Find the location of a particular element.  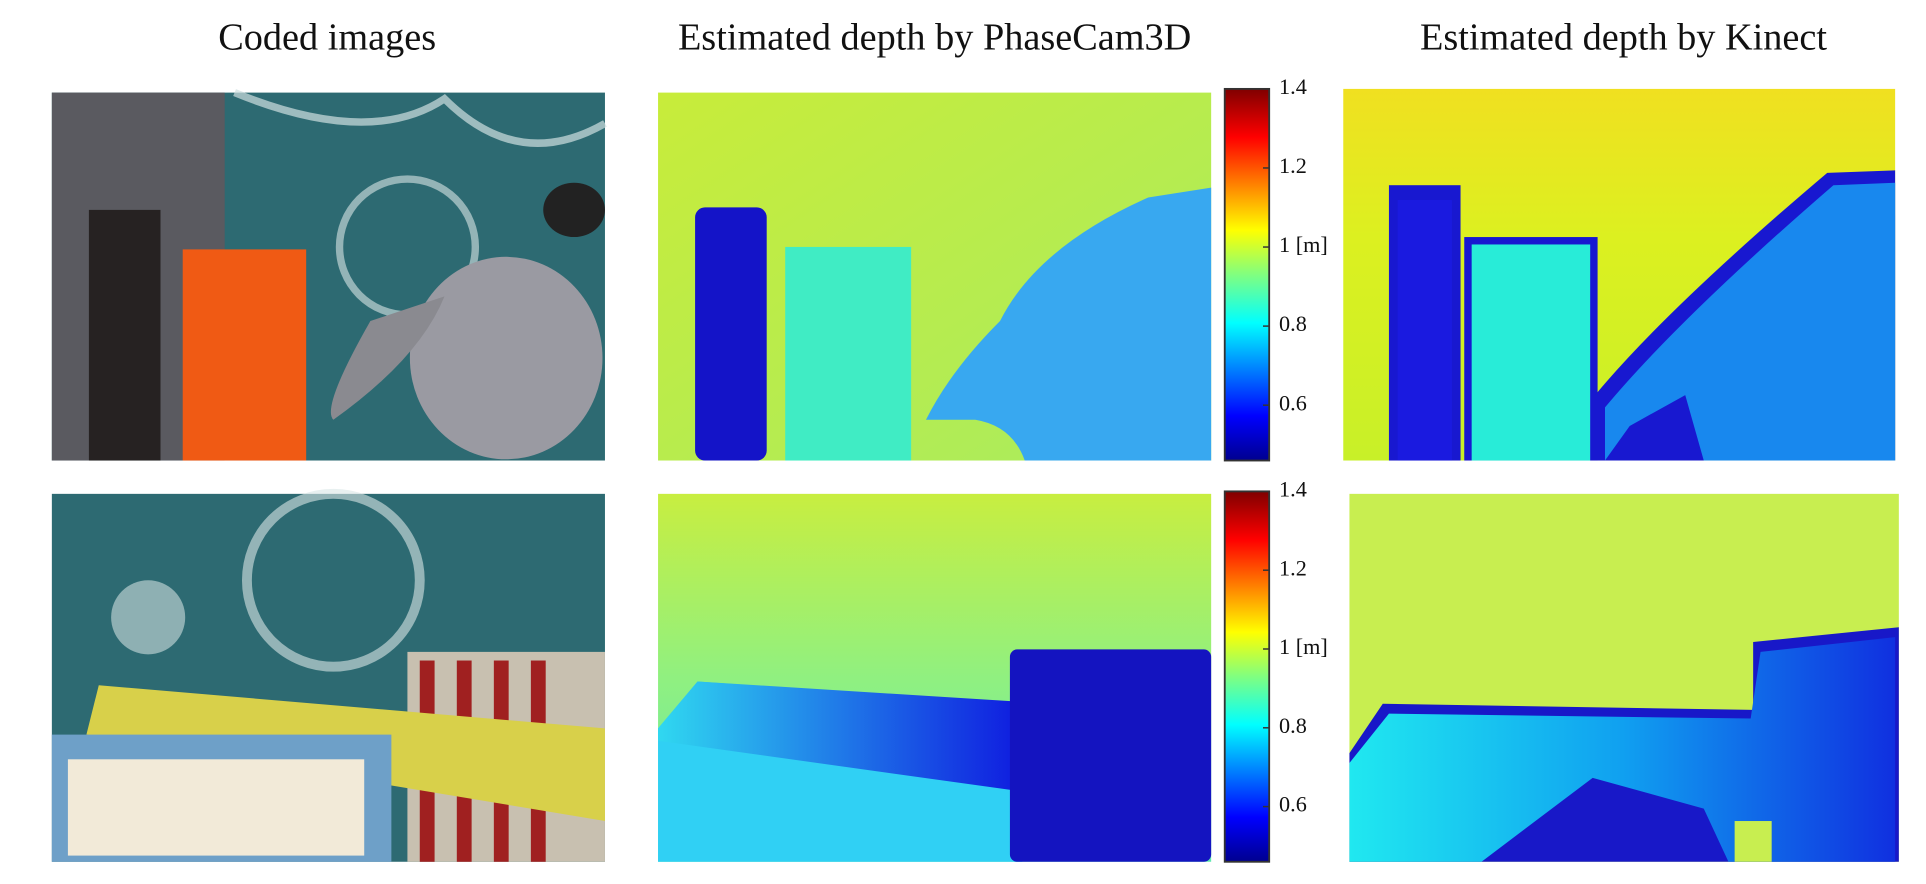

colorbars: 1.4 1.2 1 [m] 0.8 0.6 1.4 1.2 1 [m] 0.8 0.6 is located at coordinates (1275, 468).